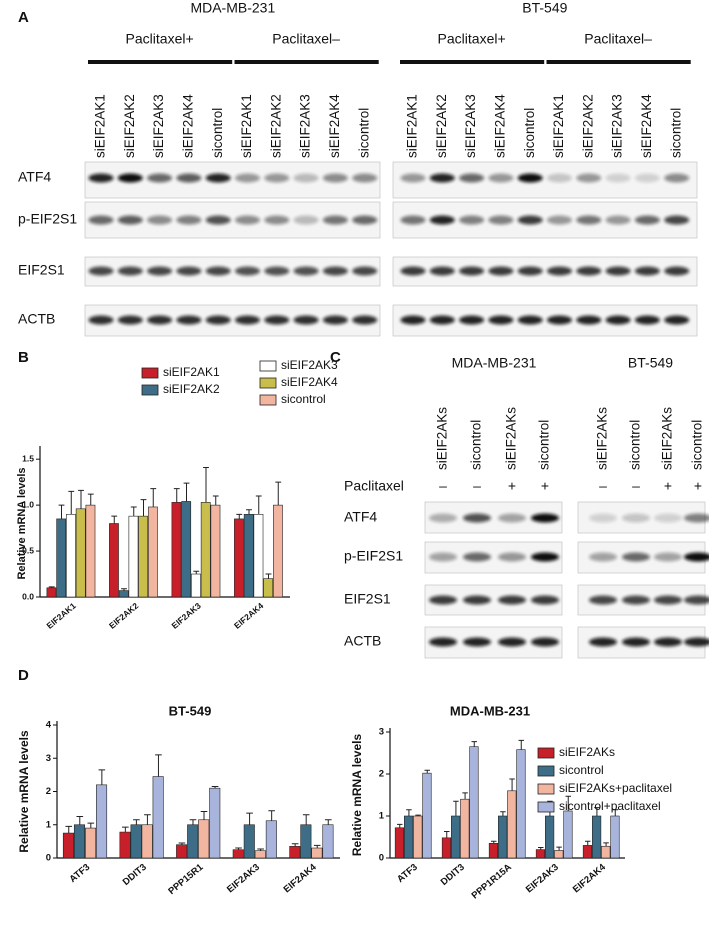 The width and height of the screenshot is (709, 946). I want to click on group-label: Paclitaxel–, so click(306, 39).